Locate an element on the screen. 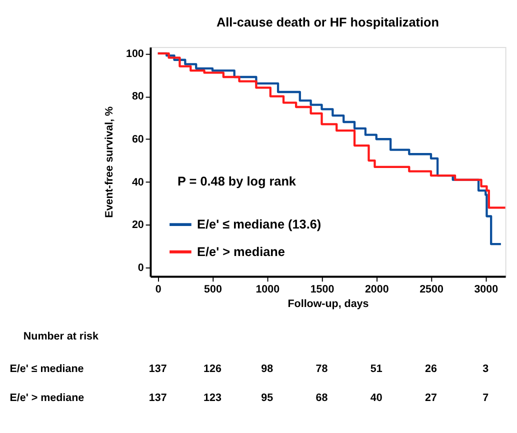 This screenshot has width=517, height=433. y-tick-label: 40 is located at coordinates (138, 182).